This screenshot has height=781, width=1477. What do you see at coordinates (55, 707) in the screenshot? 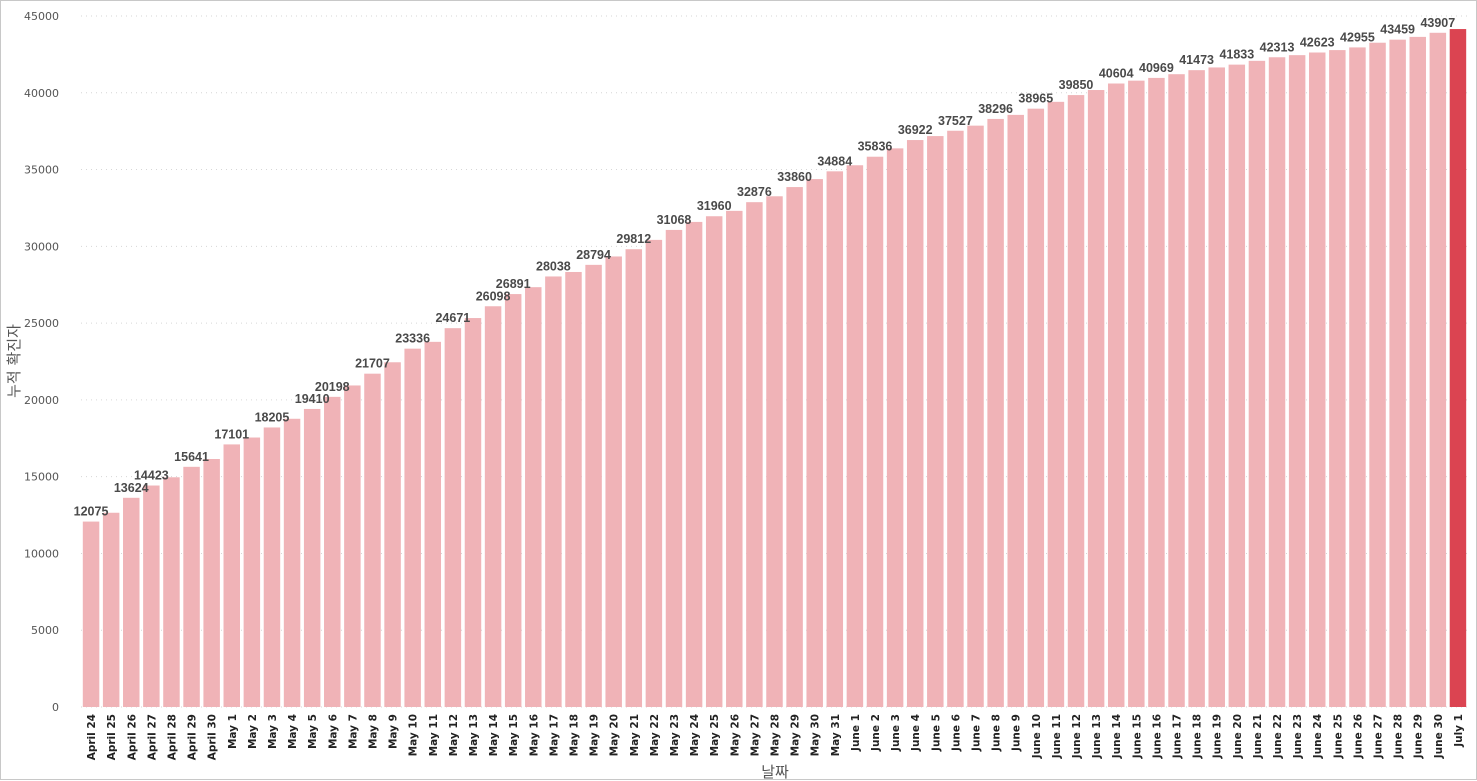
I see `y-tick-label: 0` at bounding box center [55, 707].